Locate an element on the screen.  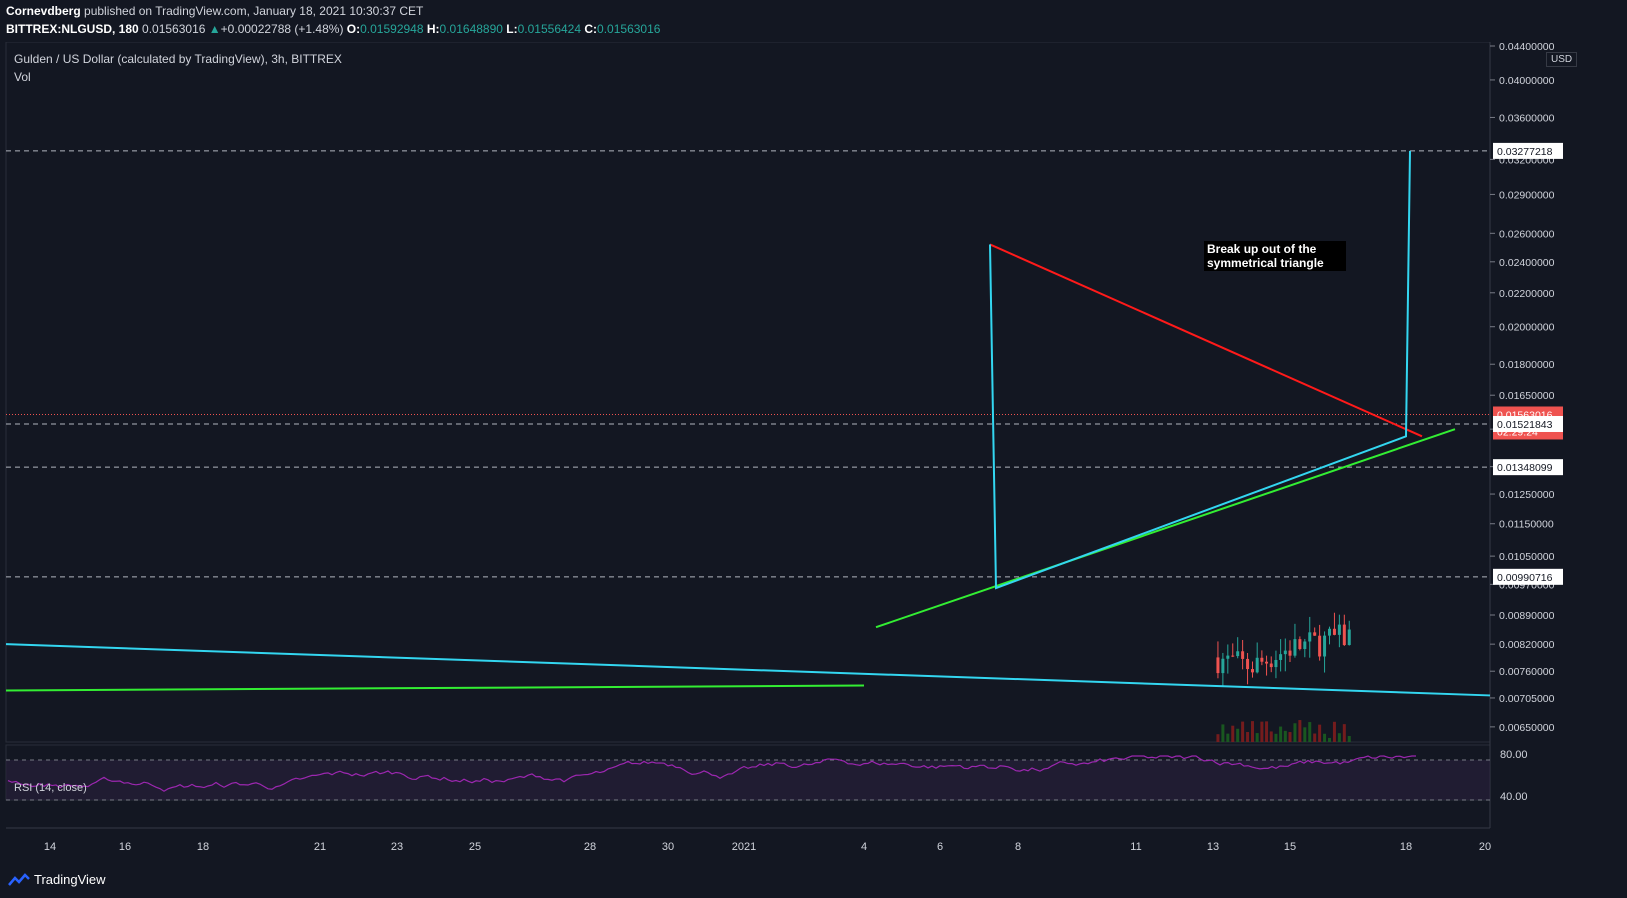
long-term-trend-trendline is located at coordinates (748, 670).